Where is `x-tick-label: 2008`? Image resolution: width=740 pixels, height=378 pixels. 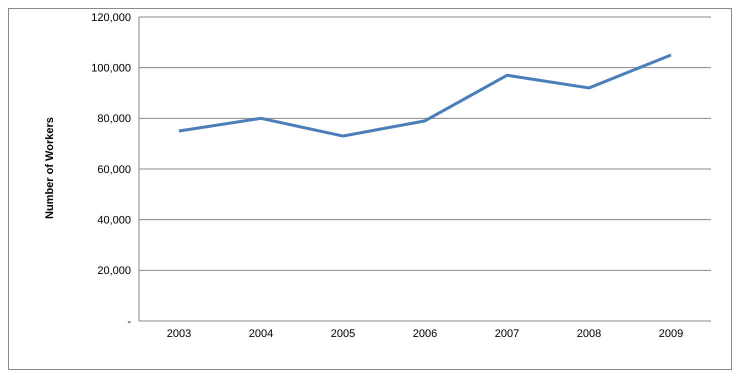 x-tick-label: 2008 is located at coordinates (589, 334).